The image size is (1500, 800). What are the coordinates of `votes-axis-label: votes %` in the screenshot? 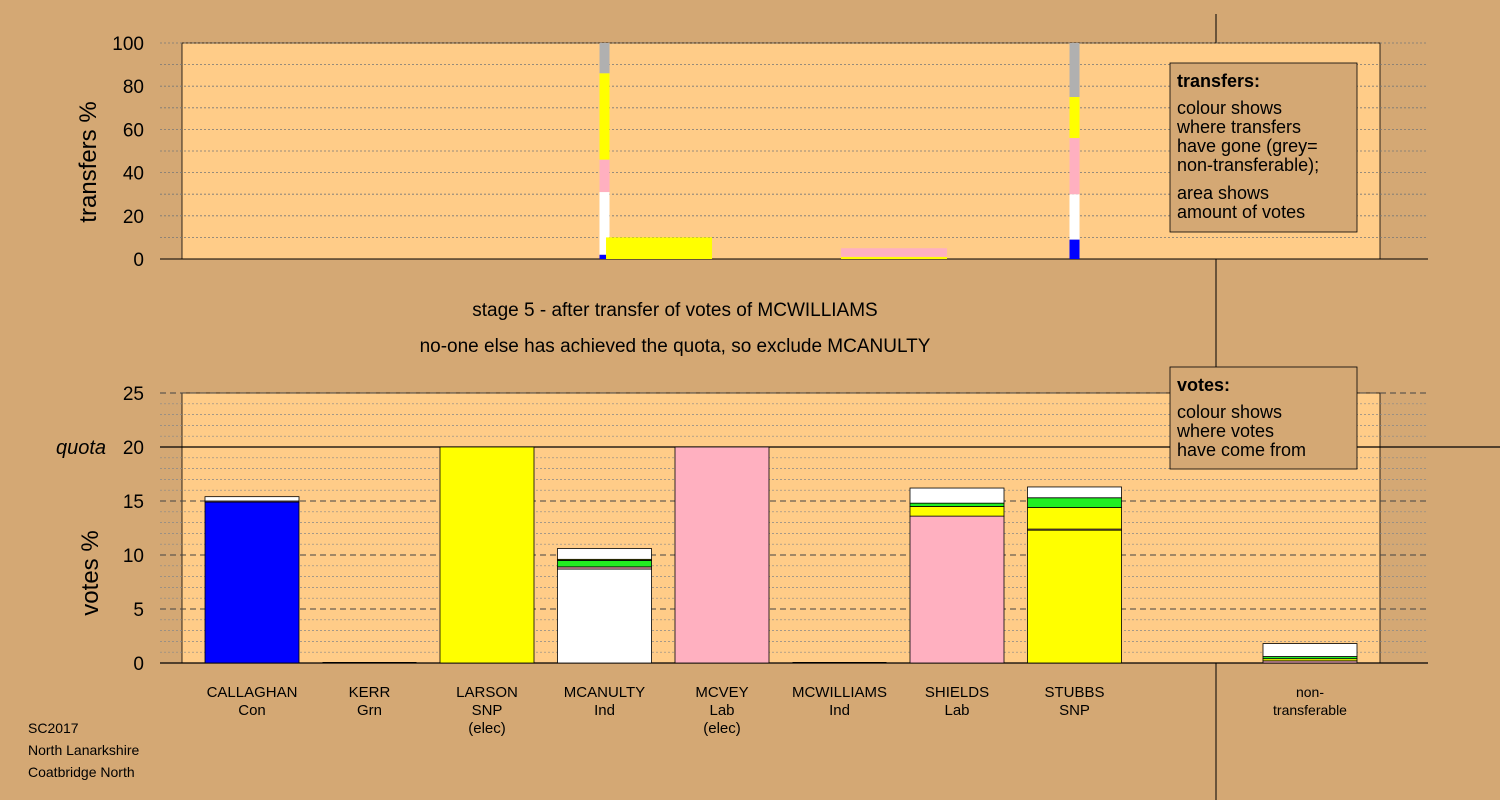 It's located at (90, 572).